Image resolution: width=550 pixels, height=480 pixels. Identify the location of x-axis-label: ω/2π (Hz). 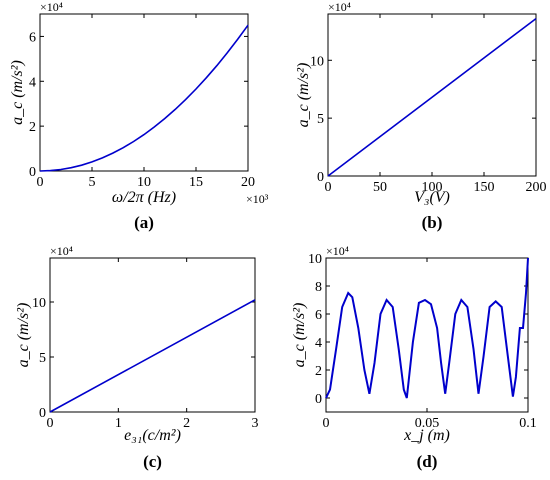
(144, 197).